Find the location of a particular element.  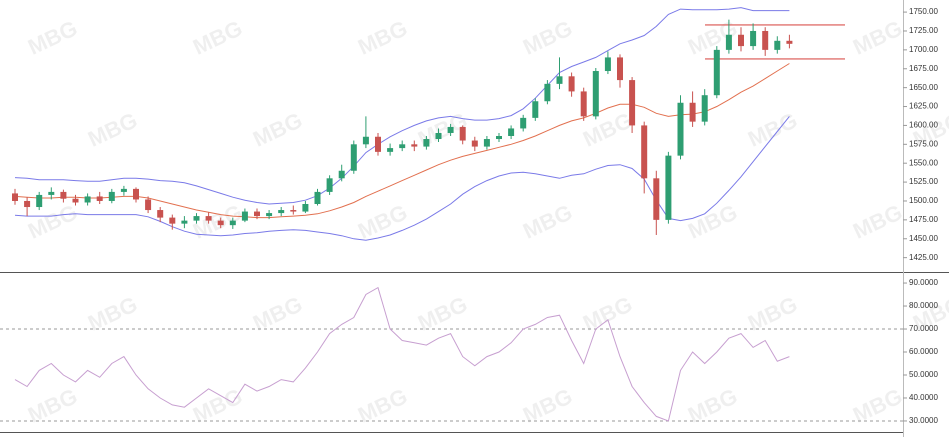

y-tick-label: 40.0000 is located at coordinates (923, 397).